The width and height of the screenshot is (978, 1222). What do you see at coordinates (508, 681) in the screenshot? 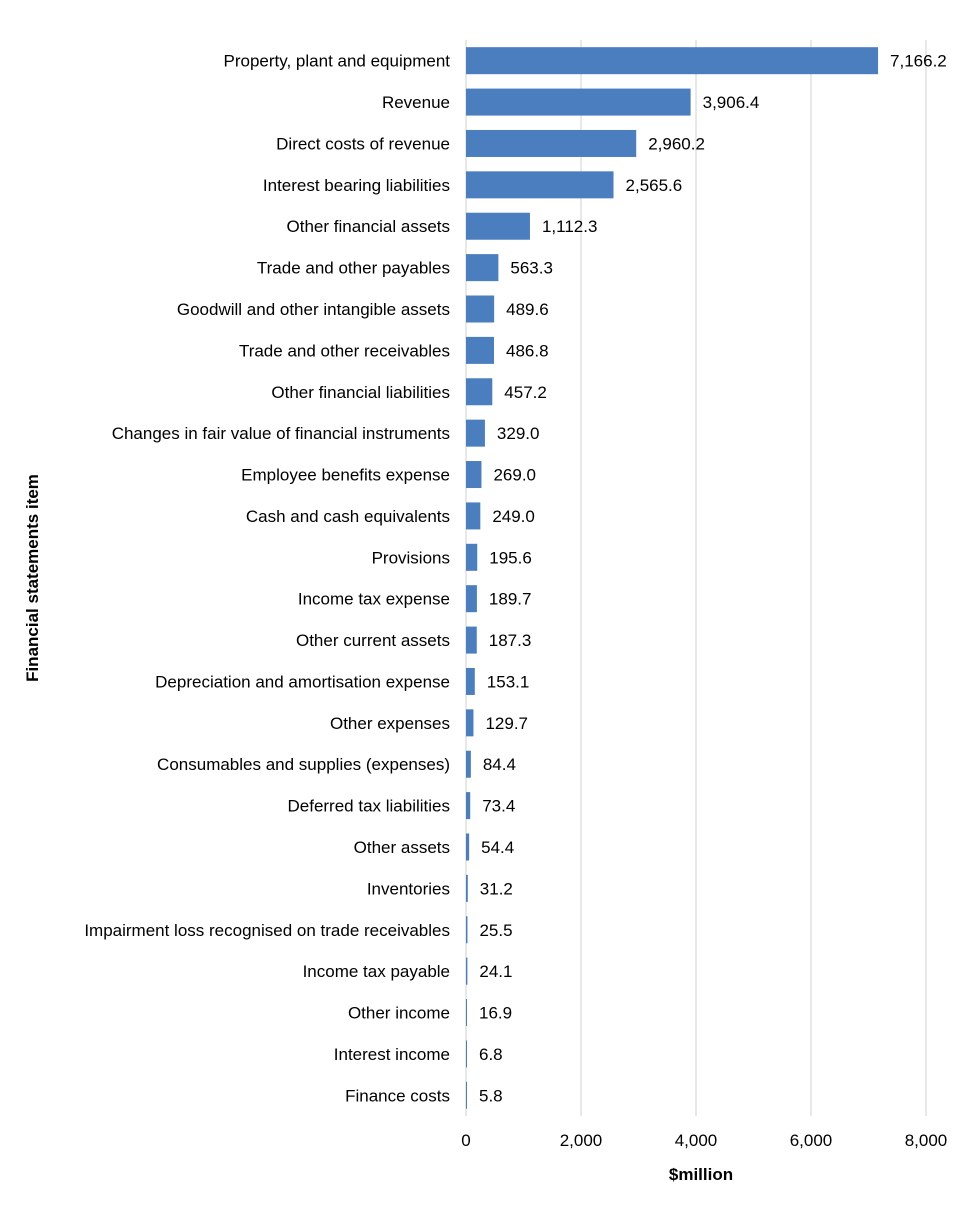
I see `value-label: 153.1` at bounding box center [508, 681].